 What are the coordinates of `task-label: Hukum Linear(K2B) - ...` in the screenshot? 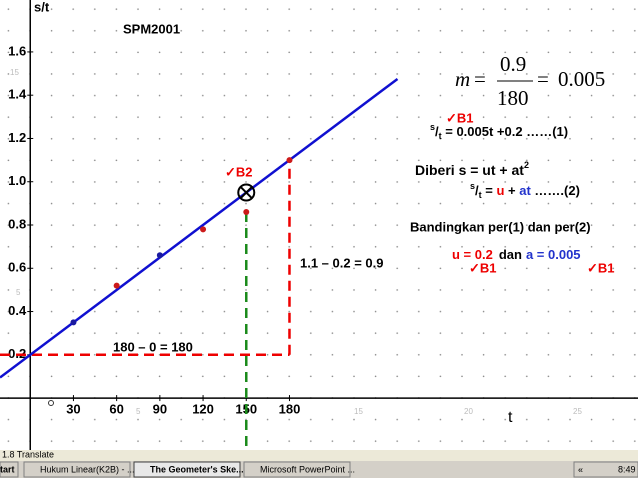 It's located at (87, 469).